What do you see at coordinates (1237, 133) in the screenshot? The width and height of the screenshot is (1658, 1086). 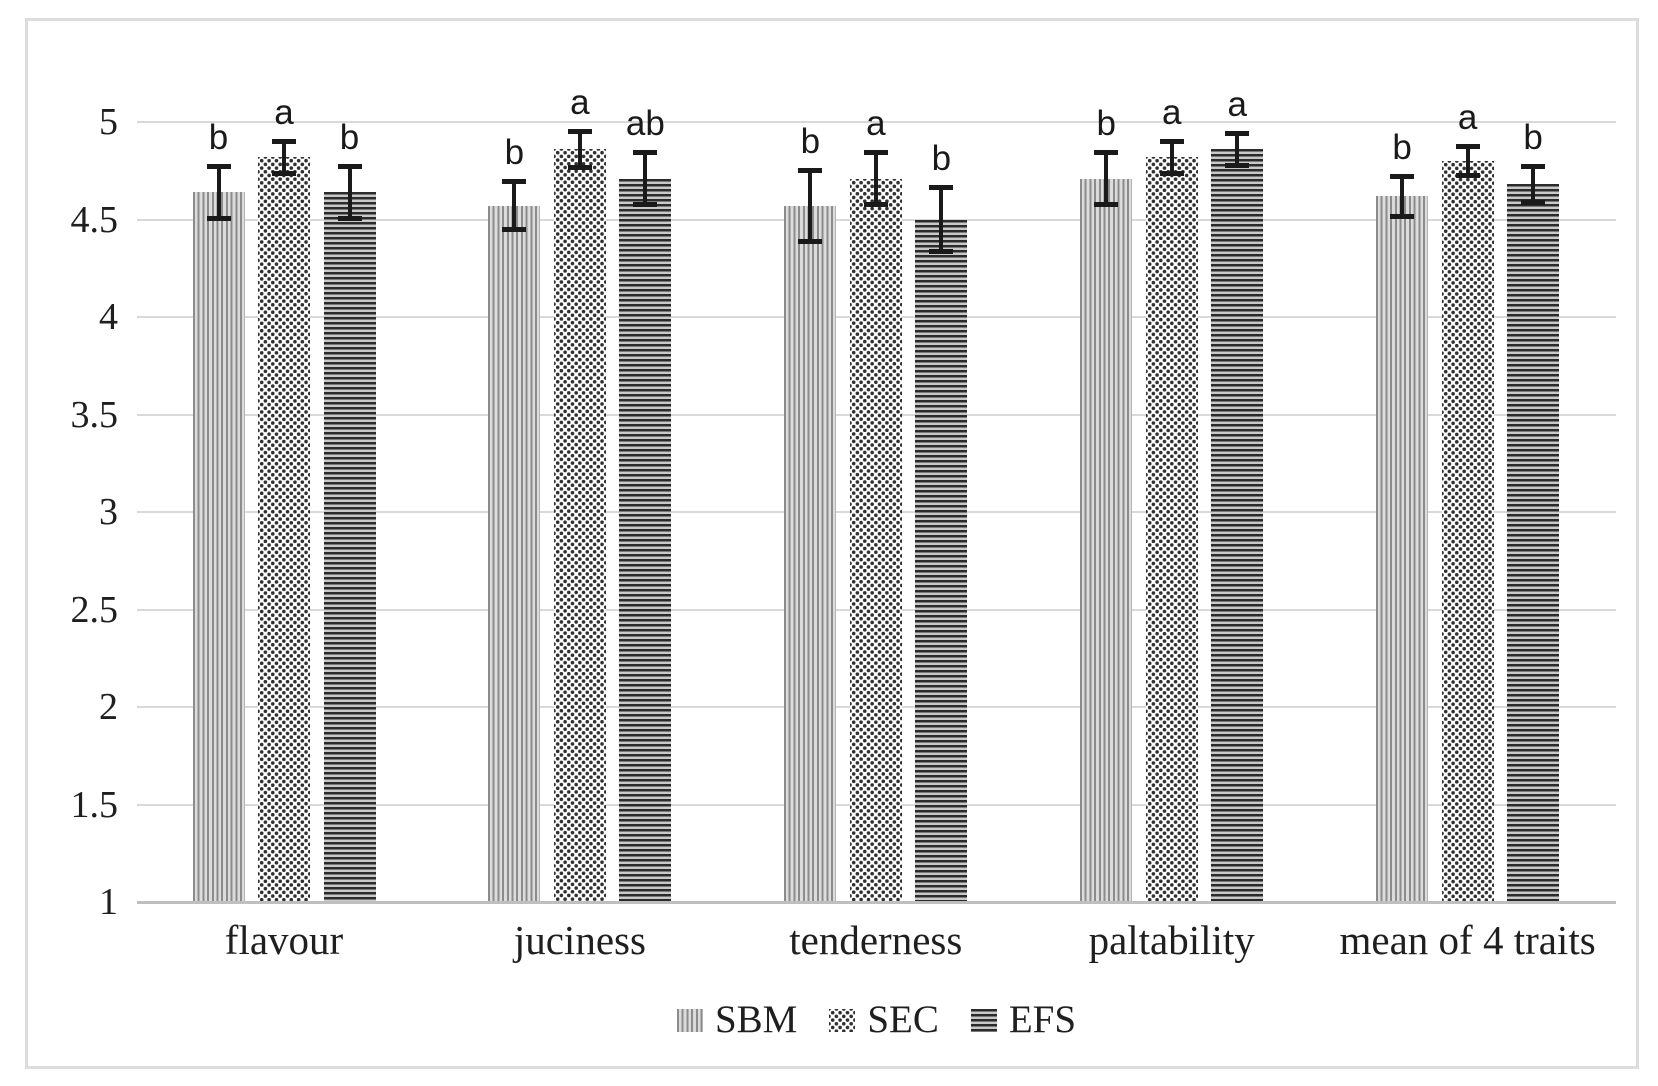 I see `errorbar-cap-top-EFS-paltability` at bounding box center [1237, 133].